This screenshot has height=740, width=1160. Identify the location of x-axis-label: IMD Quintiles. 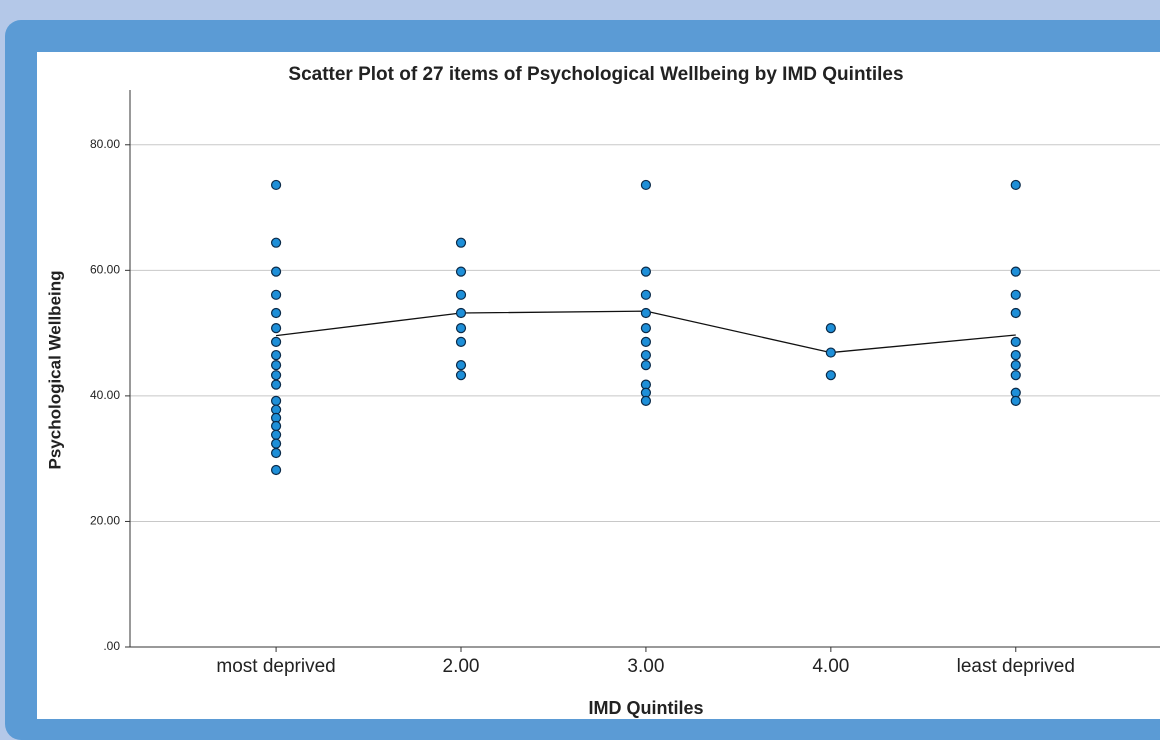
(645, 708).